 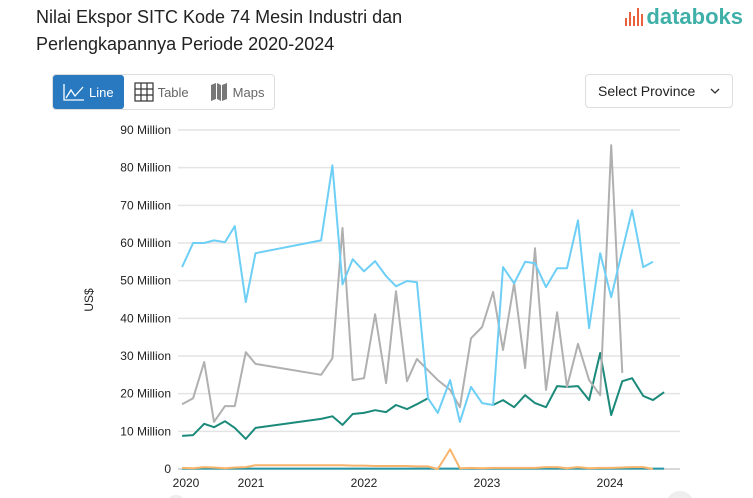 What do you see at coordinates (145, 130) in the screenshot?
I see `y-tick-label: 90 Million` at bounding box center [145, 130].